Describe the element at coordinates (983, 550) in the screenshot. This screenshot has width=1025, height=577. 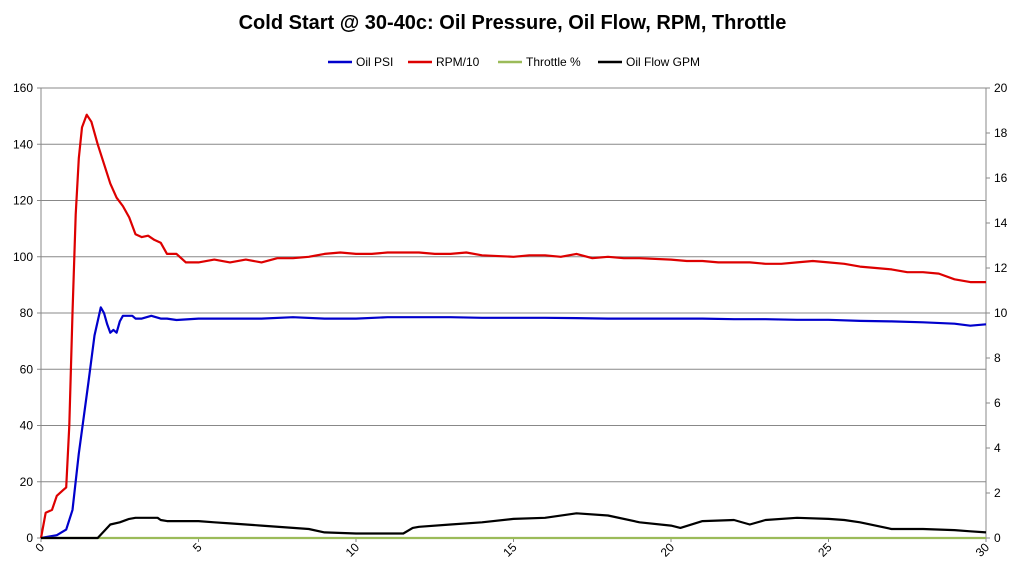
I see `x-tick-label: 30` at that location.